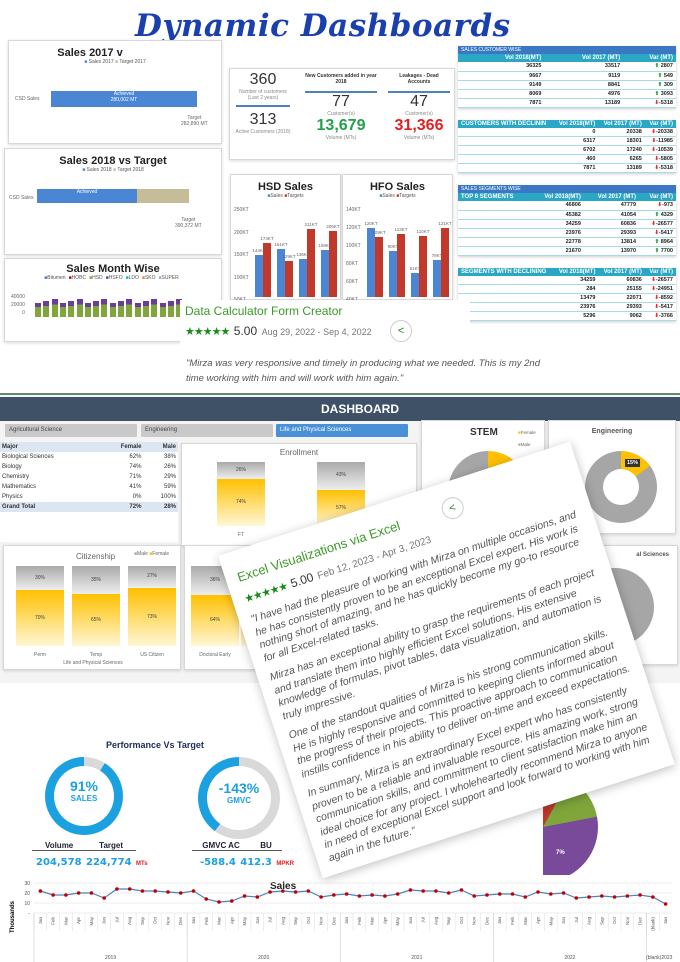  I want to click on new-title: New Customers added in year 2018, so click(341, 79).